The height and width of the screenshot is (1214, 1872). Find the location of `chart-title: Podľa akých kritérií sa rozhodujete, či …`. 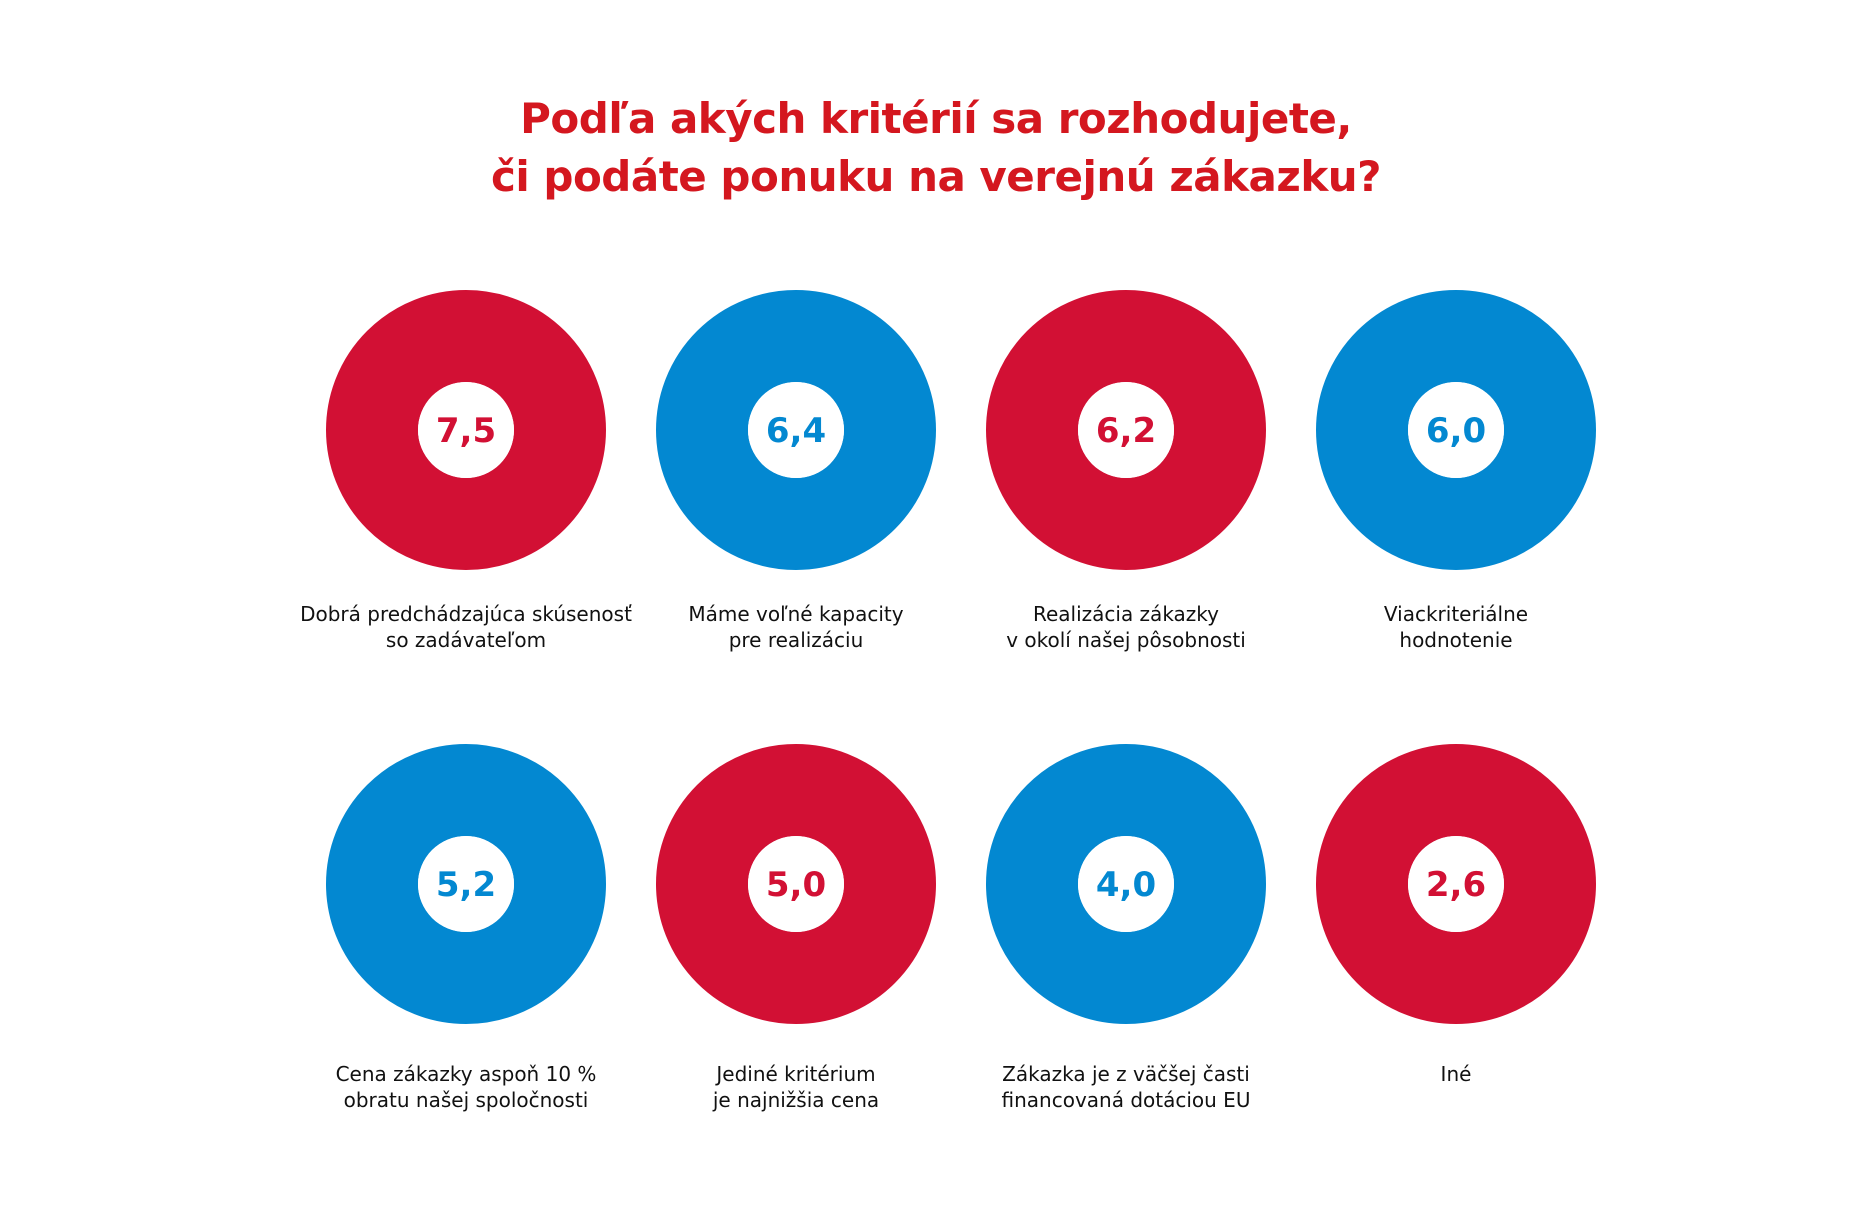

chart-title: Podľa akých kritérií sa rozhodujete, či … is located at coordinates (936, 148).